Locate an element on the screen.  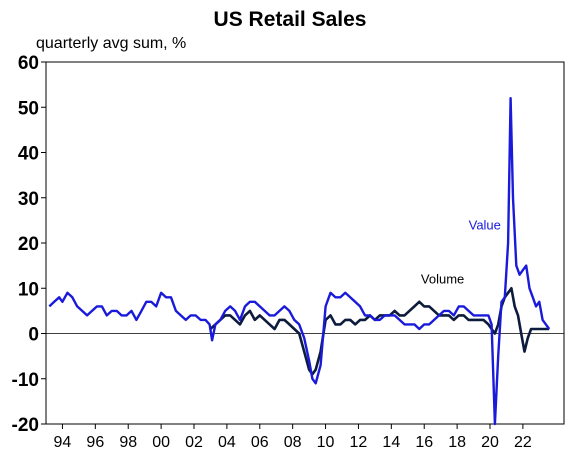
x-tick-label: 00 is located at coordinates (161, 442).